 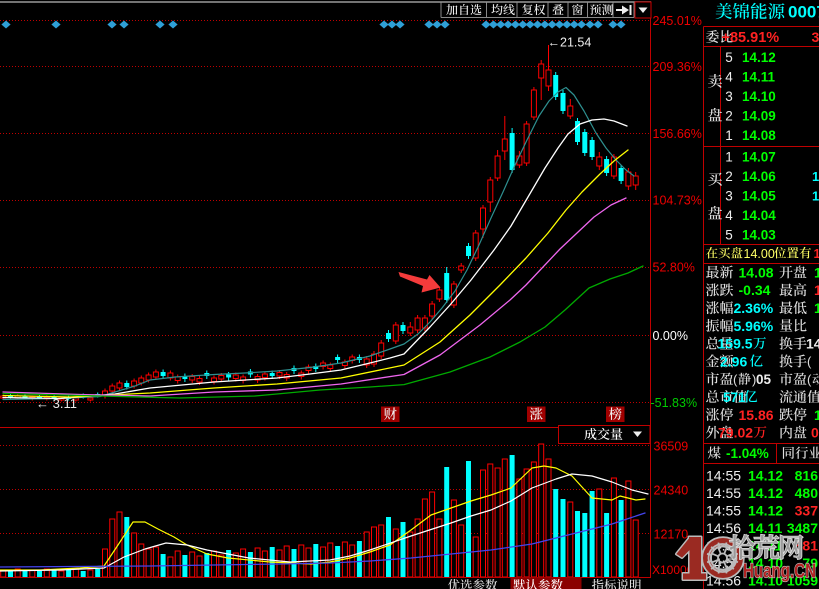 I want to click on svg-text: 245.01%, so click(x=677, y=21).